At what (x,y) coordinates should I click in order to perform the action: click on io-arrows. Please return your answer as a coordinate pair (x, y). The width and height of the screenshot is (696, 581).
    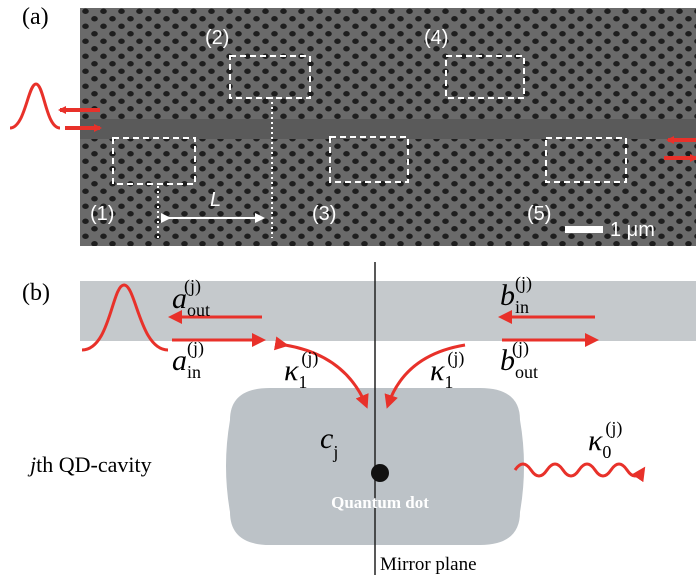
    Looking at the image, I should click on (377, 134).